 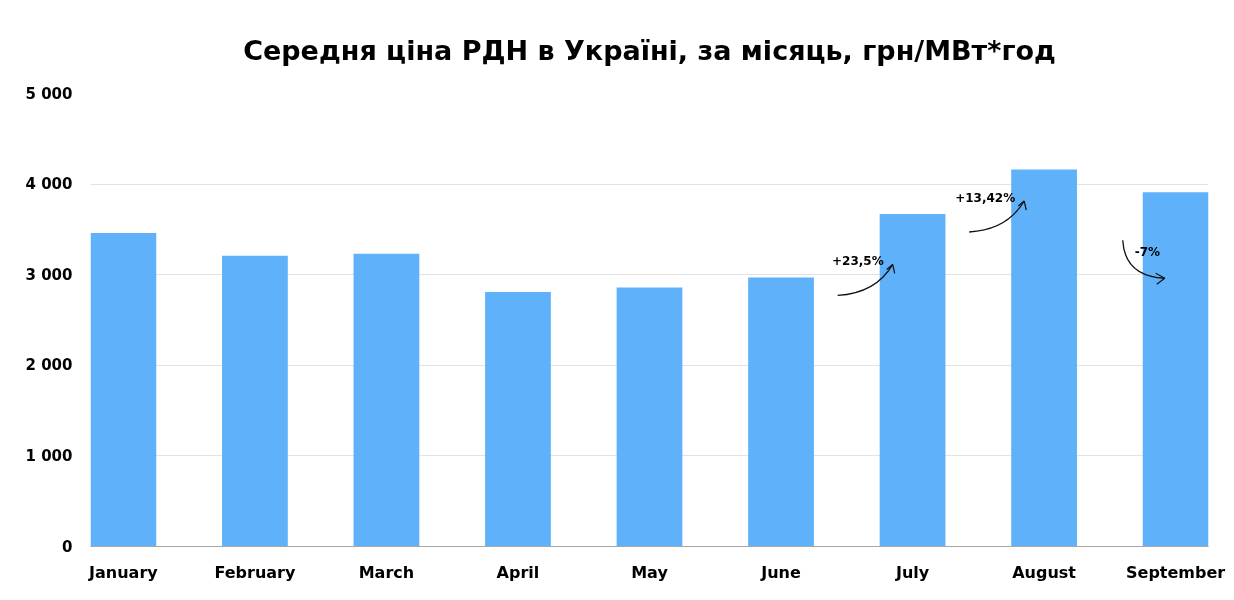 What do you see at coordinates (49, 93) in the screenshot?
I see `y-tick-label: 5 000` at bounding box center [49, 93].